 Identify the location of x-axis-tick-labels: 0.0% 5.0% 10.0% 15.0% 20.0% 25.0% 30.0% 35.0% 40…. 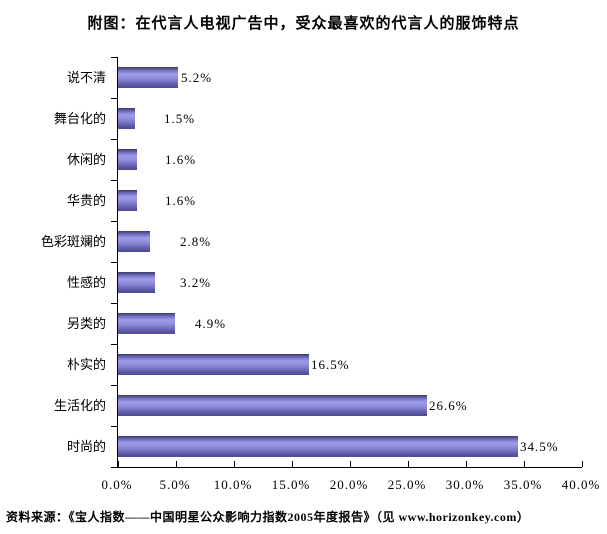
(303, 487).